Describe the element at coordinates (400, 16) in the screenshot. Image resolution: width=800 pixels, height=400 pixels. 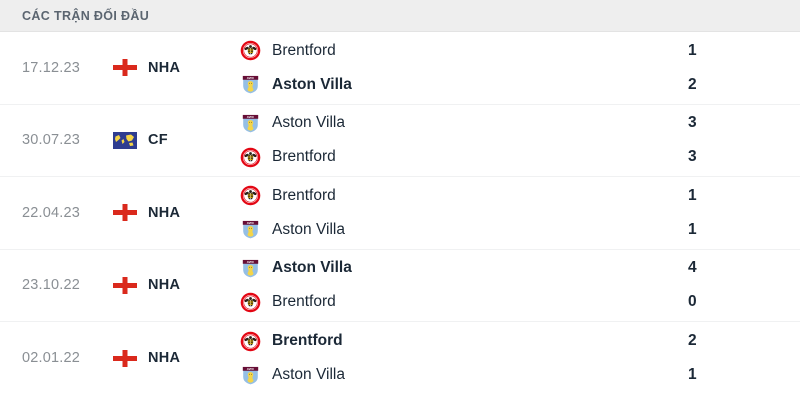
I see `panel-header: CÁC TRẬN ĐỐI ĐẦU` at that location.